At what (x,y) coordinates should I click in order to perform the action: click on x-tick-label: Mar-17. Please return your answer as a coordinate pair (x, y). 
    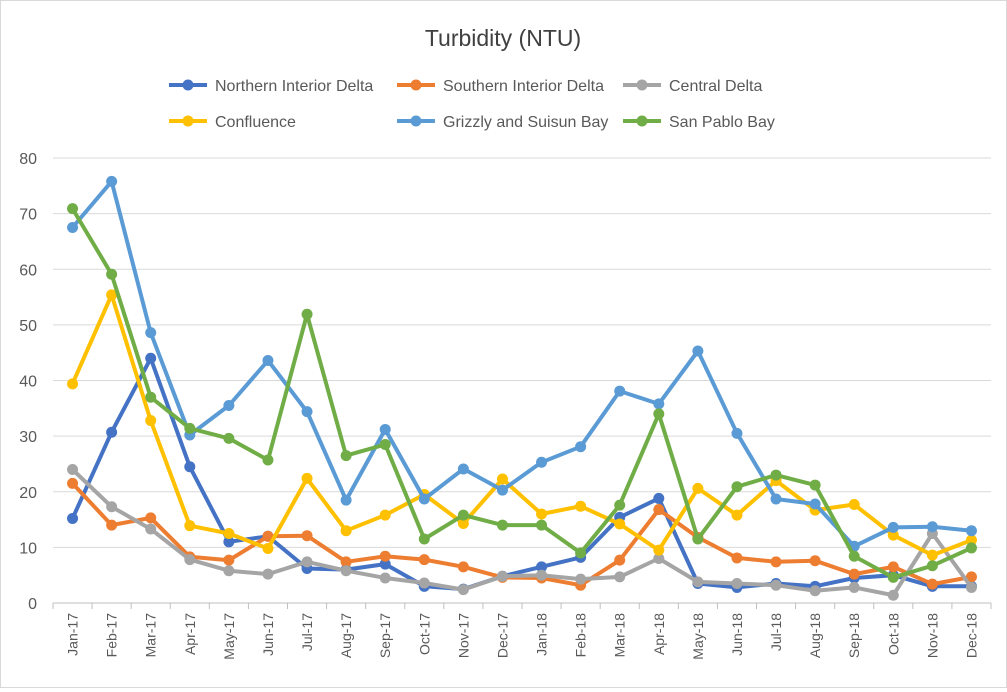
    Looking at the image, I should click on (151, 635).